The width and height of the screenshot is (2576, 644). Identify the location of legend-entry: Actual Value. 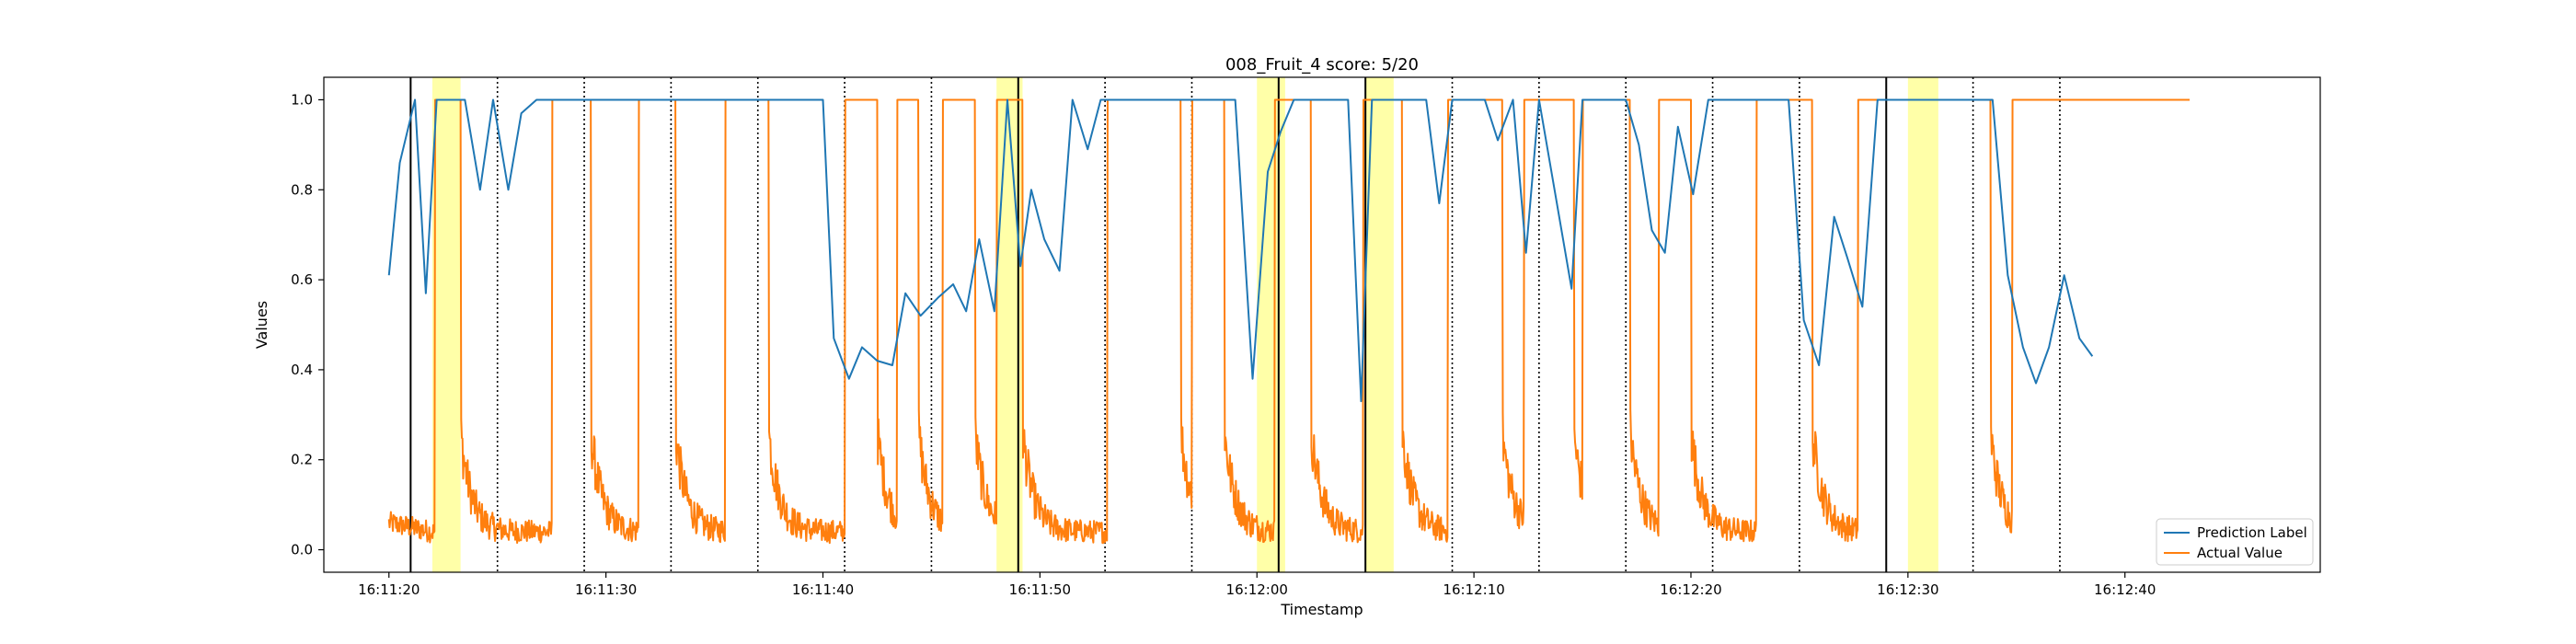
(2240, 553).